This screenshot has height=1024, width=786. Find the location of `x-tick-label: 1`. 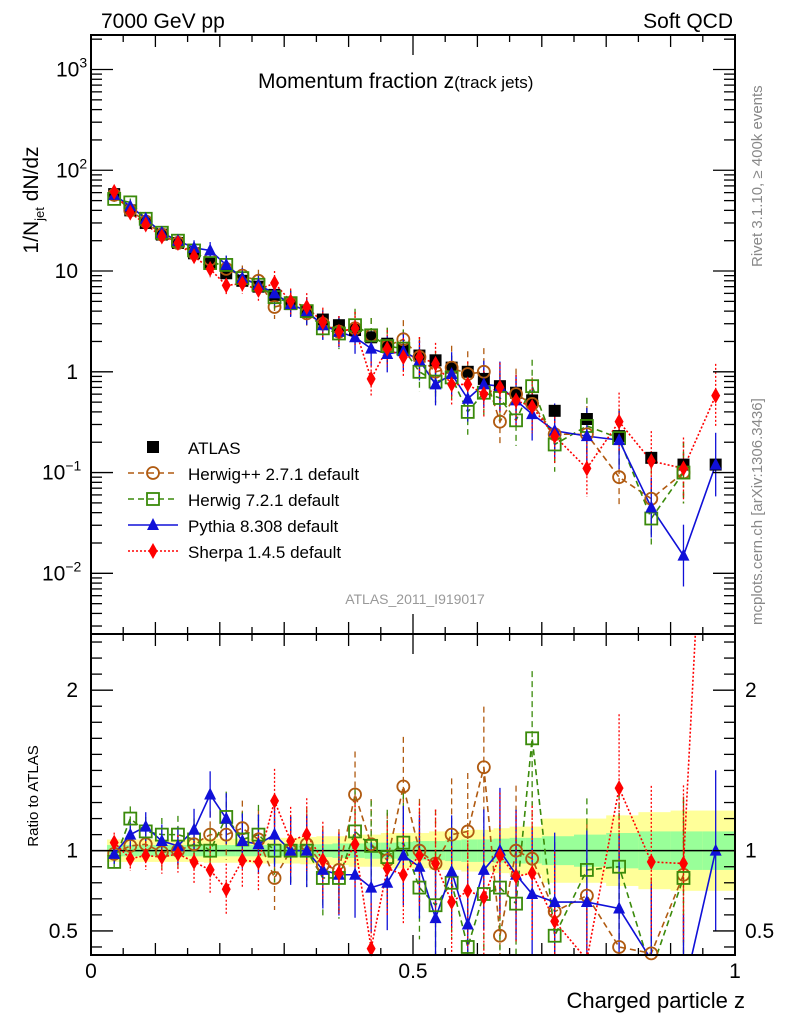

x-tick-label: 1 is located at coordinates (735, 971).